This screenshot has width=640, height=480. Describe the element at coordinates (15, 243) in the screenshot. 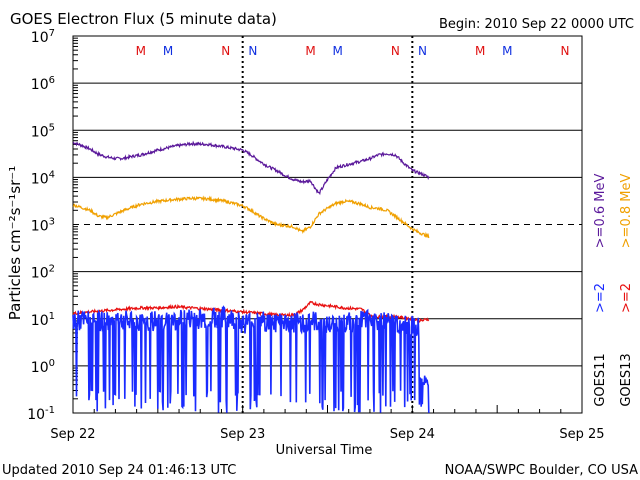

I see `y-axis-label: Particles cm⁻²s⁻¹sr⁻¹` at that location.